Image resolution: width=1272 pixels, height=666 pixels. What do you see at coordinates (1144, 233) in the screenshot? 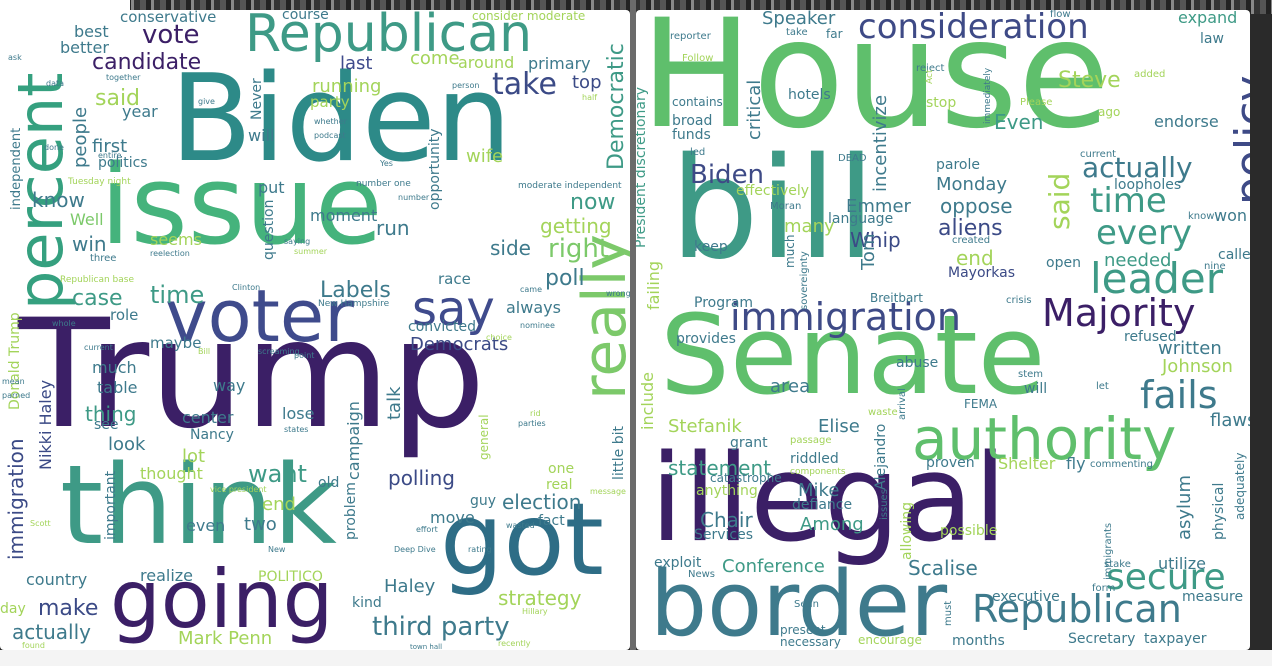
I see `word-every: every` at bounding box center [1144, 233].